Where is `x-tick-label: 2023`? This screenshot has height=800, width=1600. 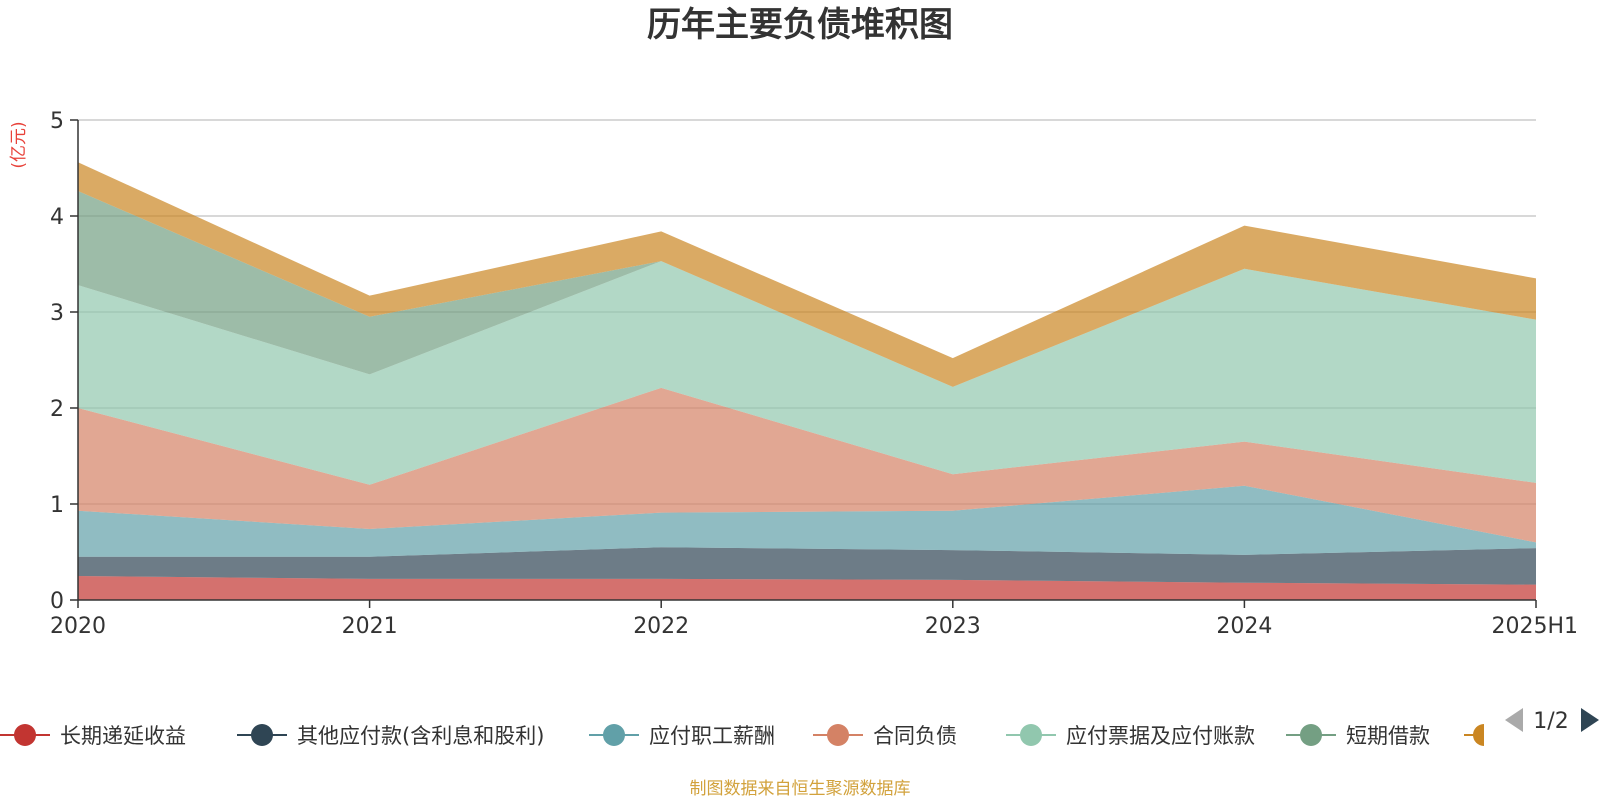 x-tick-label: 2023 is located at coordinates (953, 626).